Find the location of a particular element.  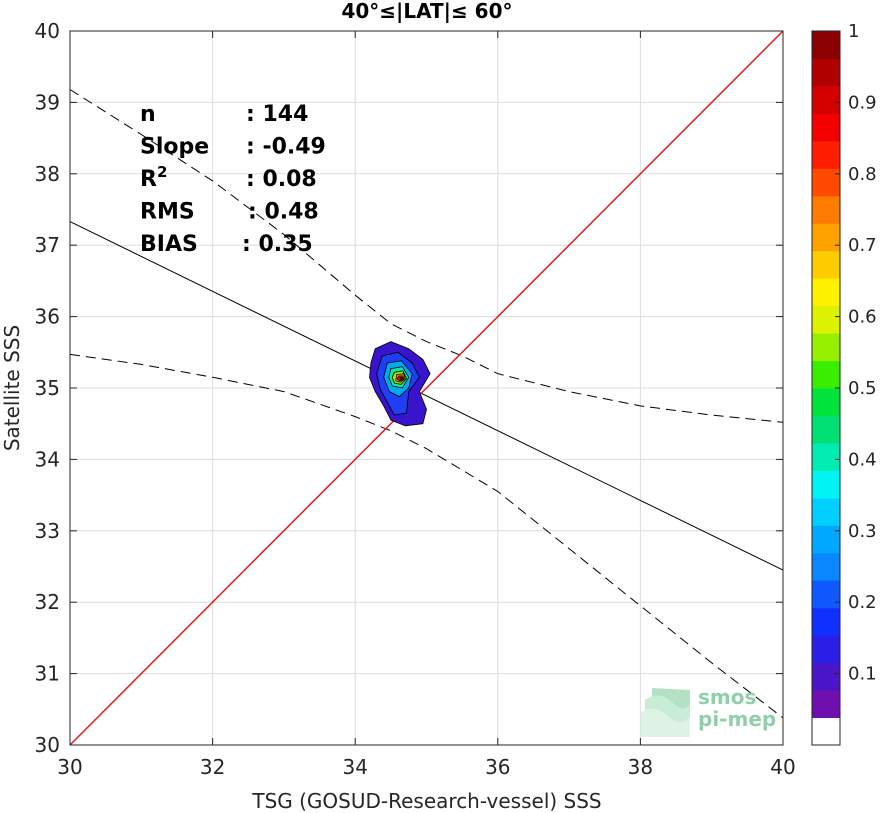

x-tick-label: 32 is located at coordinates (212, 767).